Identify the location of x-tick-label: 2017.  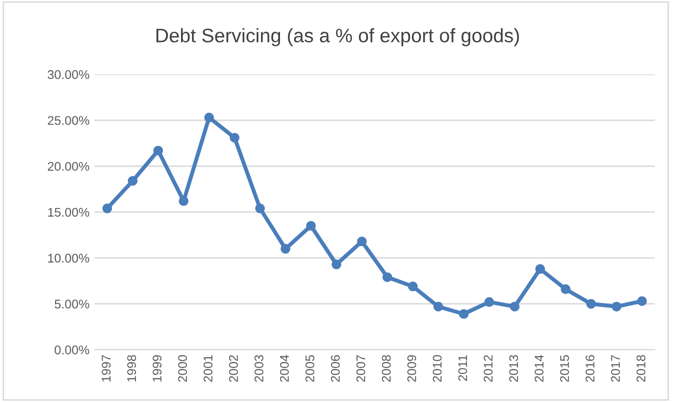
(615, 368).